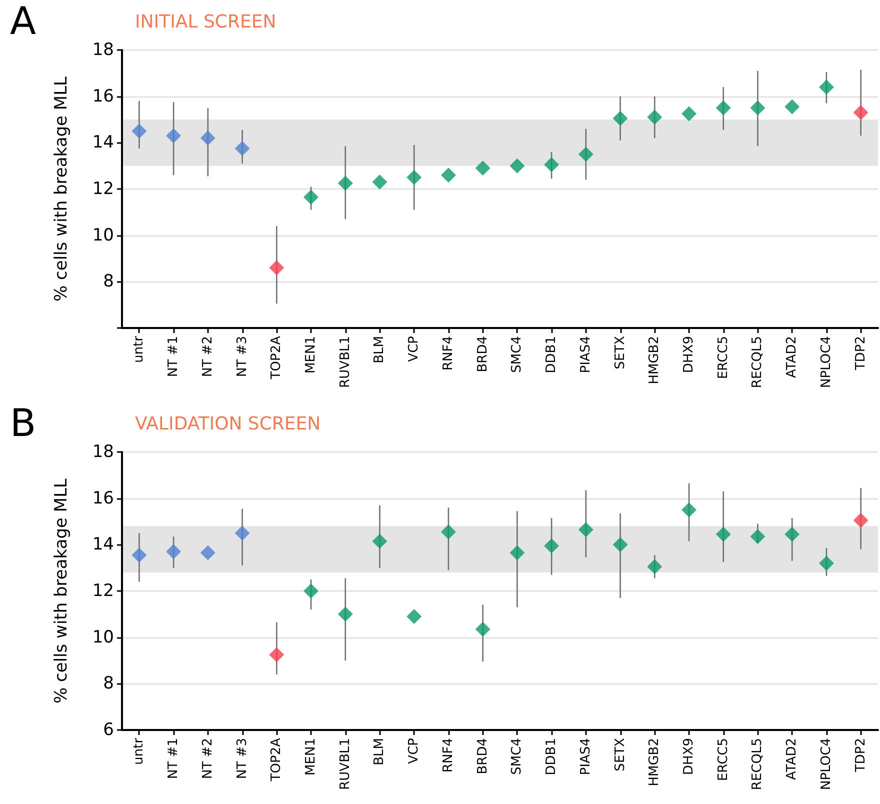 The width and height of the screenshot is (880, 804). What do you see at coordinates (103, 189) in the screenshot?
I see `y-tick-label: 12` at bounding box center [103, 189].